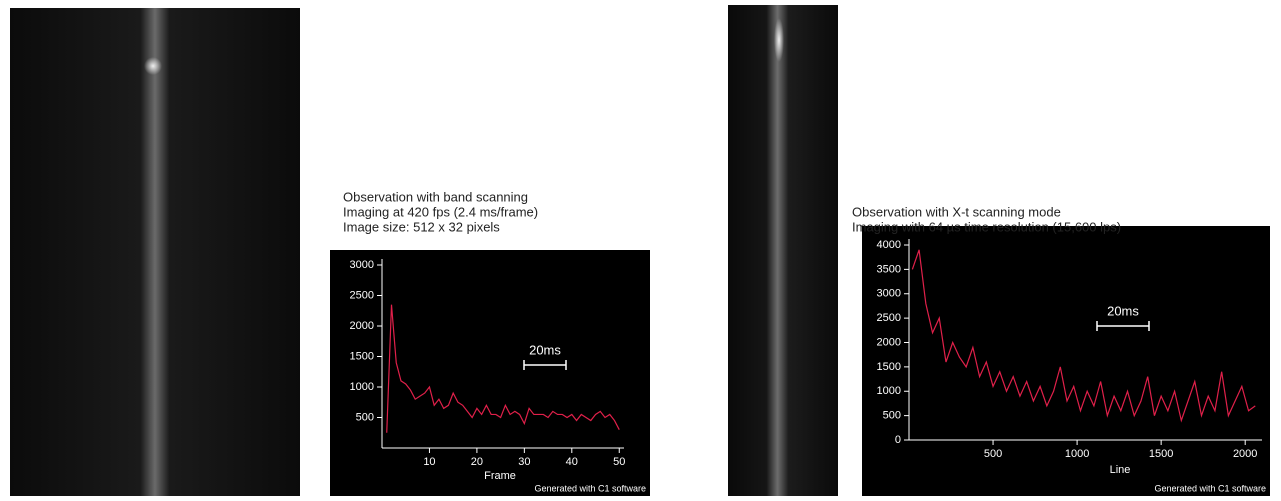 The height and width of the screenshot is (501, 1281). What do you see at coordinates (619, 462) in the screenshot?
I see `x-tick-label: 50` at bounding box center [619, 462].